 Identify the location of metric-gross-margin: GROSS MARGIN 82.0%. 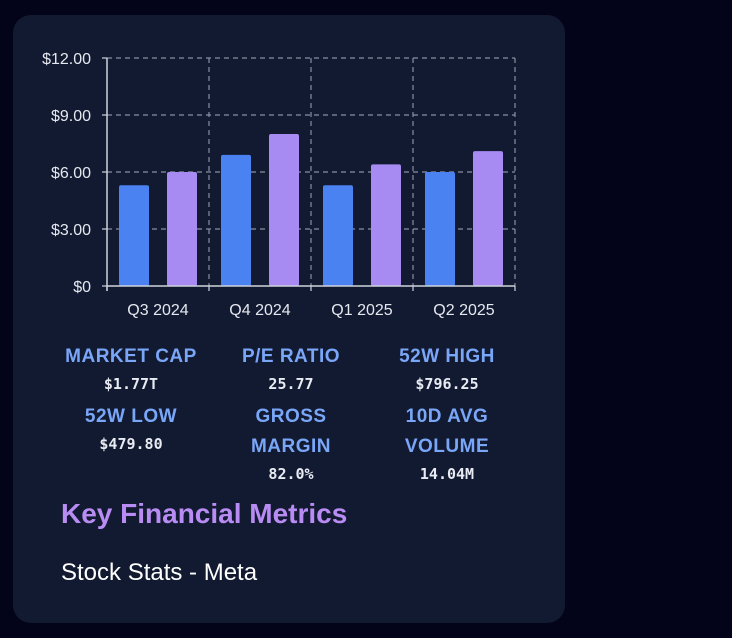
(291, 444).